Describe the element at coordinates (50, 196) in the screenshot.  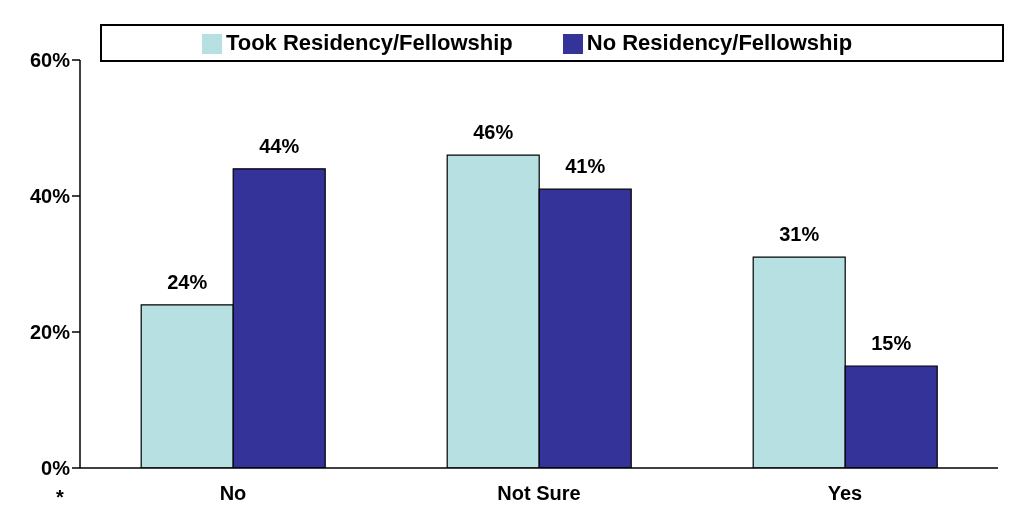
I see `y-tick-label: 40%` at that location.